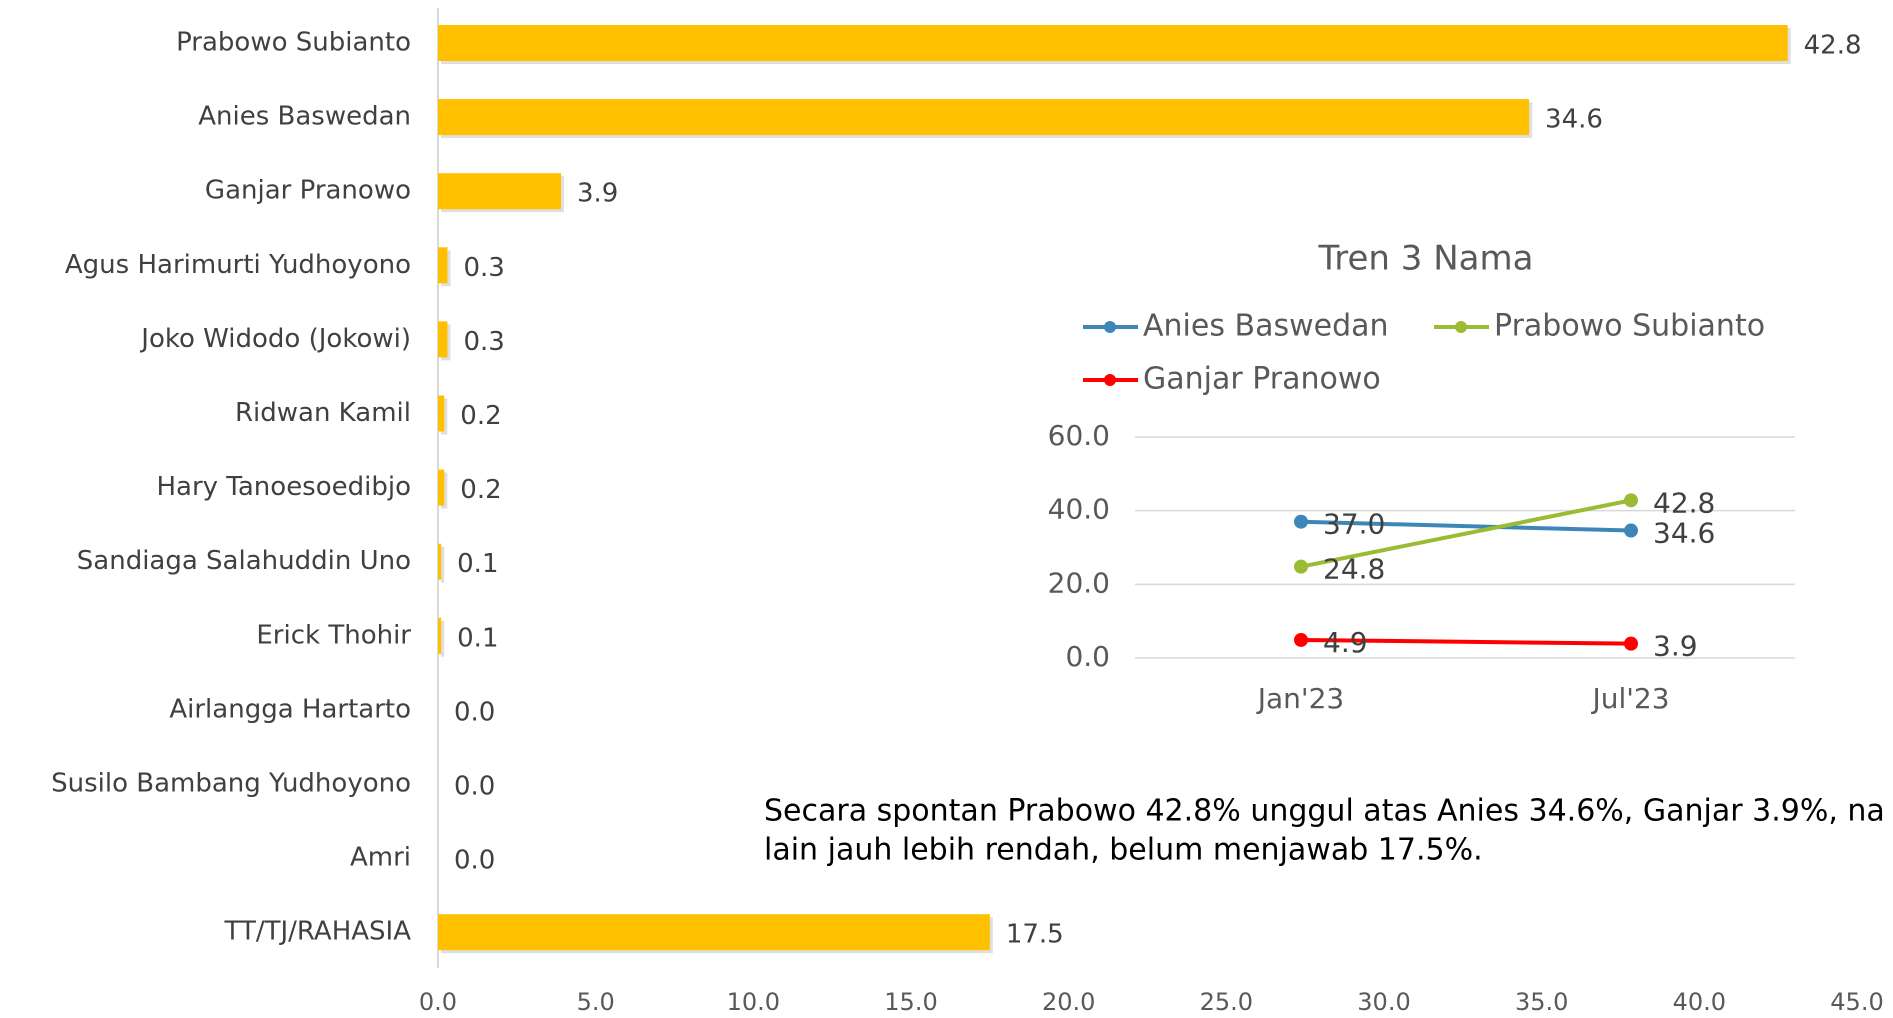  Describe the element at coordinates (1426, 259) in the screenshot. I see `inset-title: Tren 3 Nama` at that location.